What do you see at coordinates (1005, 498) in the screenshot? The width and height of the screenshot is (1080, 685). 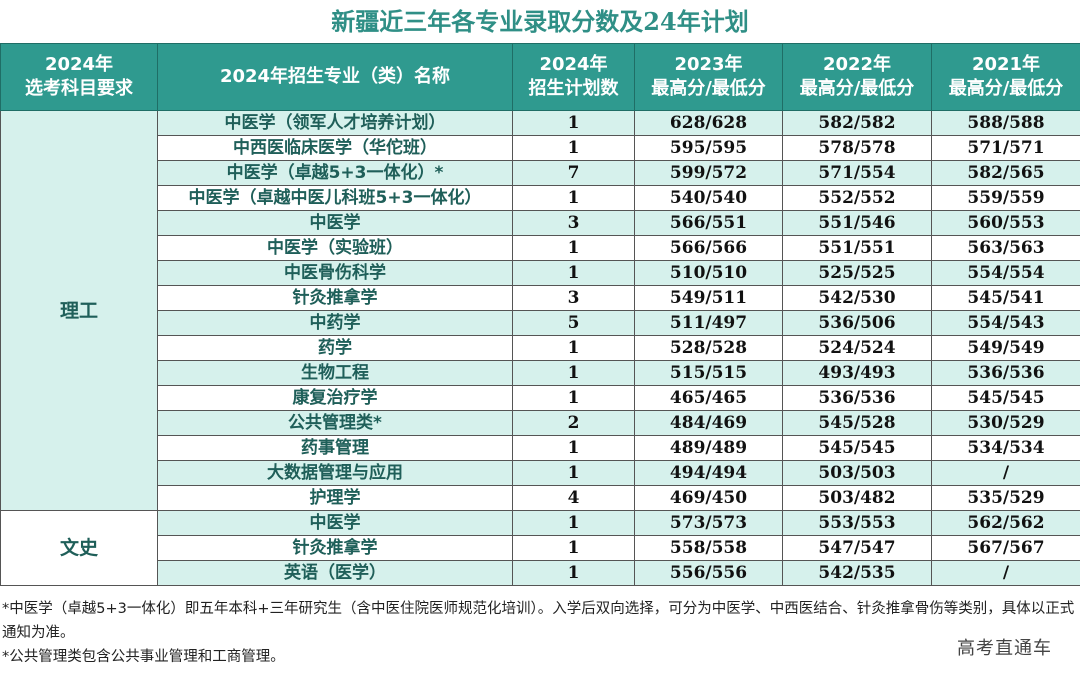 I see `score-2021-cell: 535/529` at bounding box center [1005, 498].